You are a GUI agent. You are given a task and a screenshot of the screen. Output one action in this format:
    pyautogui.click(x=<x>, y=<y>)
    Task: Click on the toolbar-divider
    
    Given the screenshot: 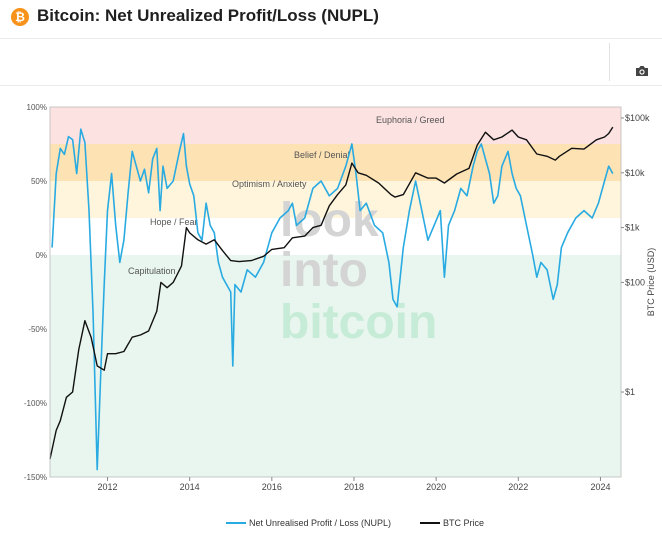 What is the action you would take?
    pyautogui.click(x=609, y=62)
    